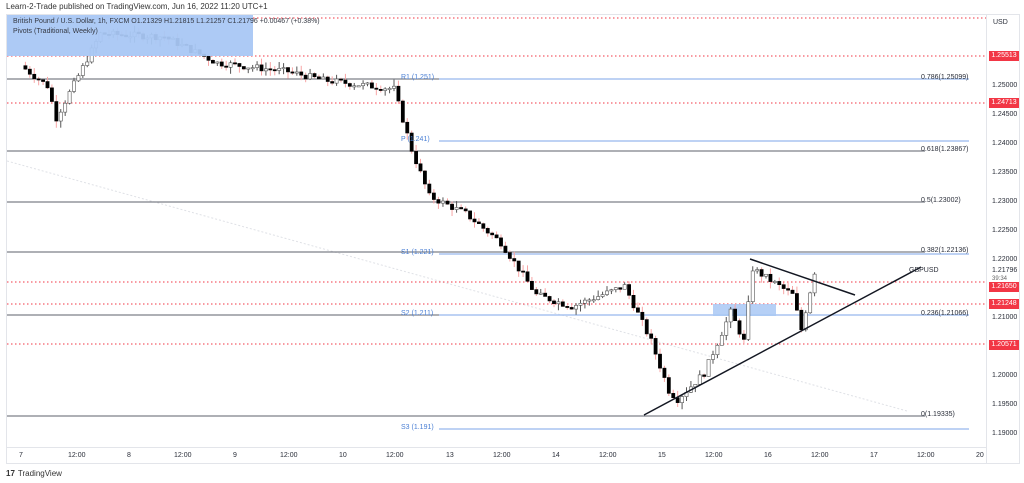  I want to click on indicator-name: Pivots (Traditional, Weekly), so click(55, 31).